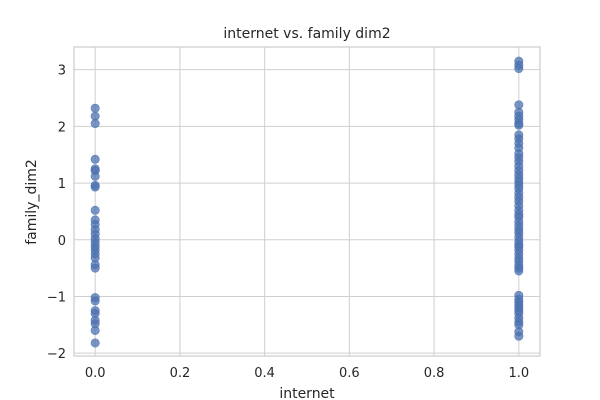  What do you see at coordinates (306, 34) in the screenshot?
I see `chart-title: internet vs. family dim2` at bounding box center [306, 34].